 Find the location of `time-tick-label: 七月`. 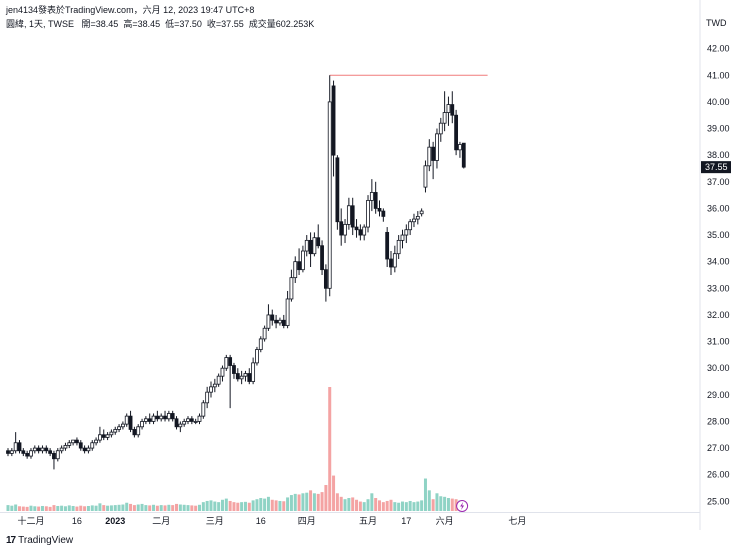

time-tick-label: 七月 is located at coordinates (517, 521).